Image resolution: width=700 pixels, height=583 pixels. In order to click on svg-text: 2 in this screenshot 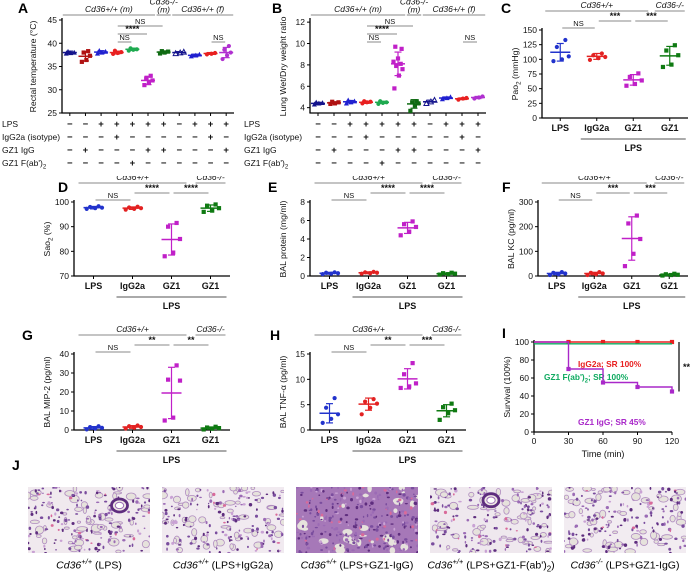, I will do `click(302, 258)`.